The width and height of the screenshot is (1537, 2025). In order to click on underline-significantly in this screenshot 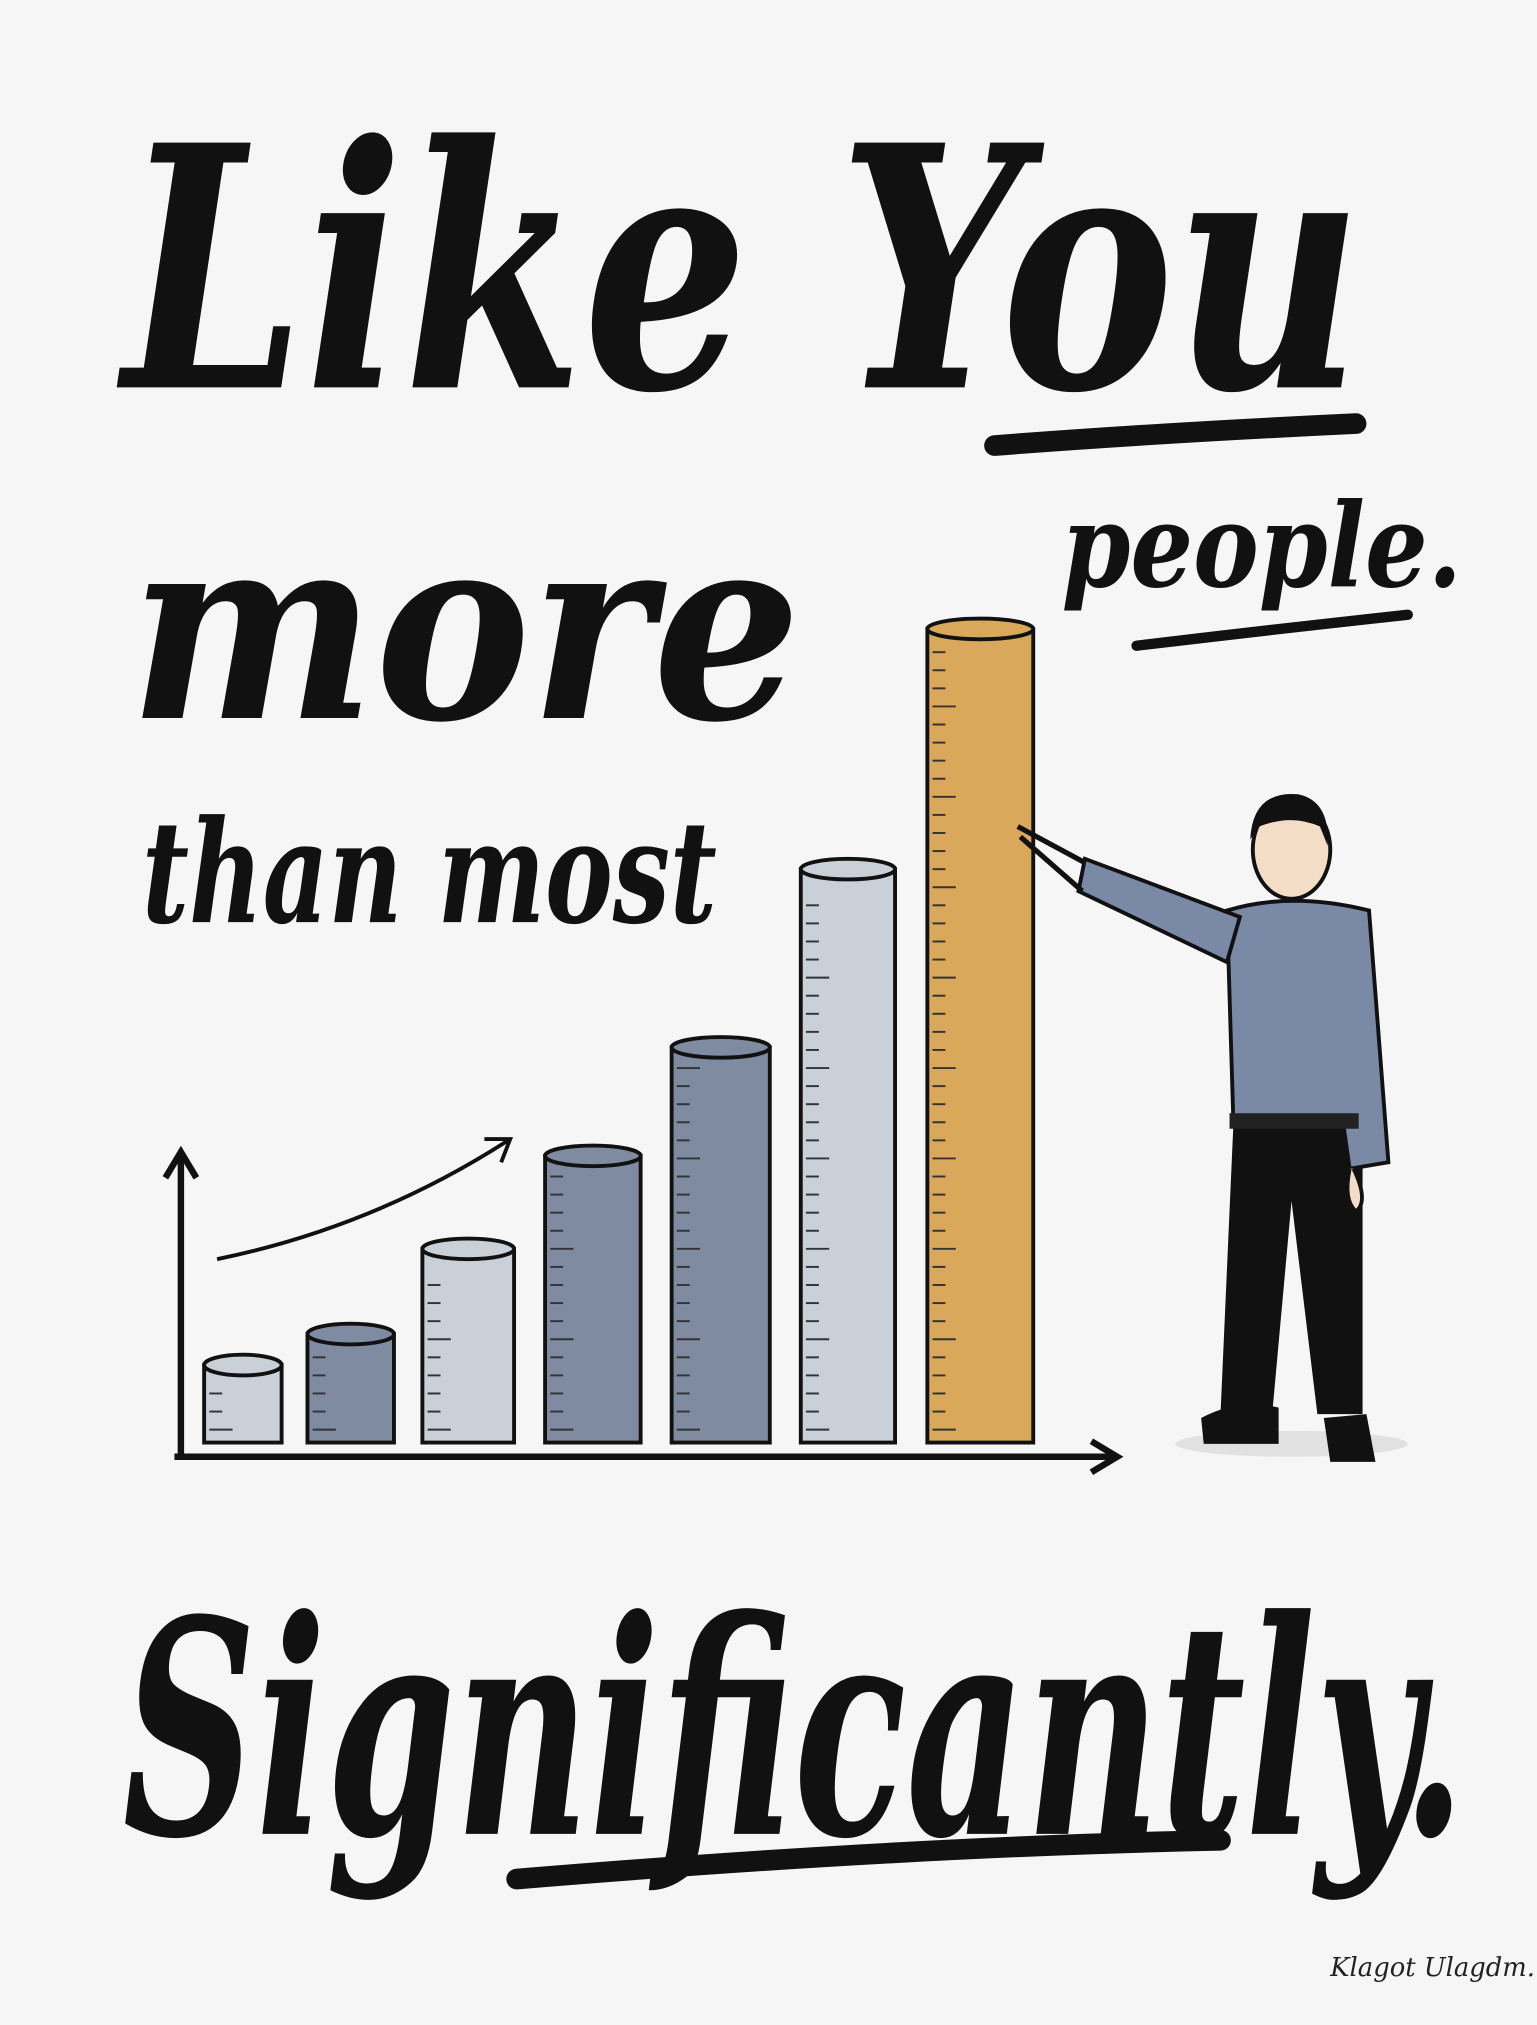, I will do `click(868, 1859)`.